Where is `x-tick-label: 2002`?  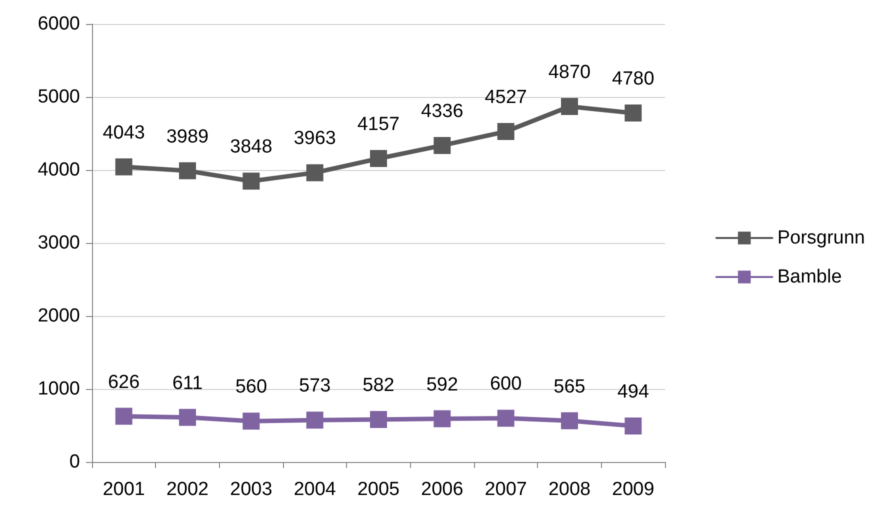 x-tick-label: 2002 is located at coordinates (187, 489).